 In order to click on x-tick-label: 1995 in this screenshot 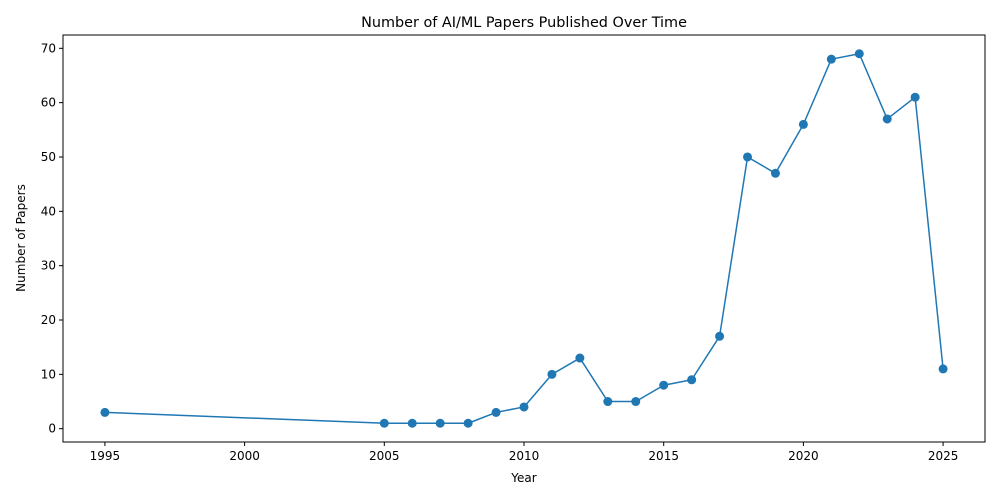, I will do `click(105, 456)`.